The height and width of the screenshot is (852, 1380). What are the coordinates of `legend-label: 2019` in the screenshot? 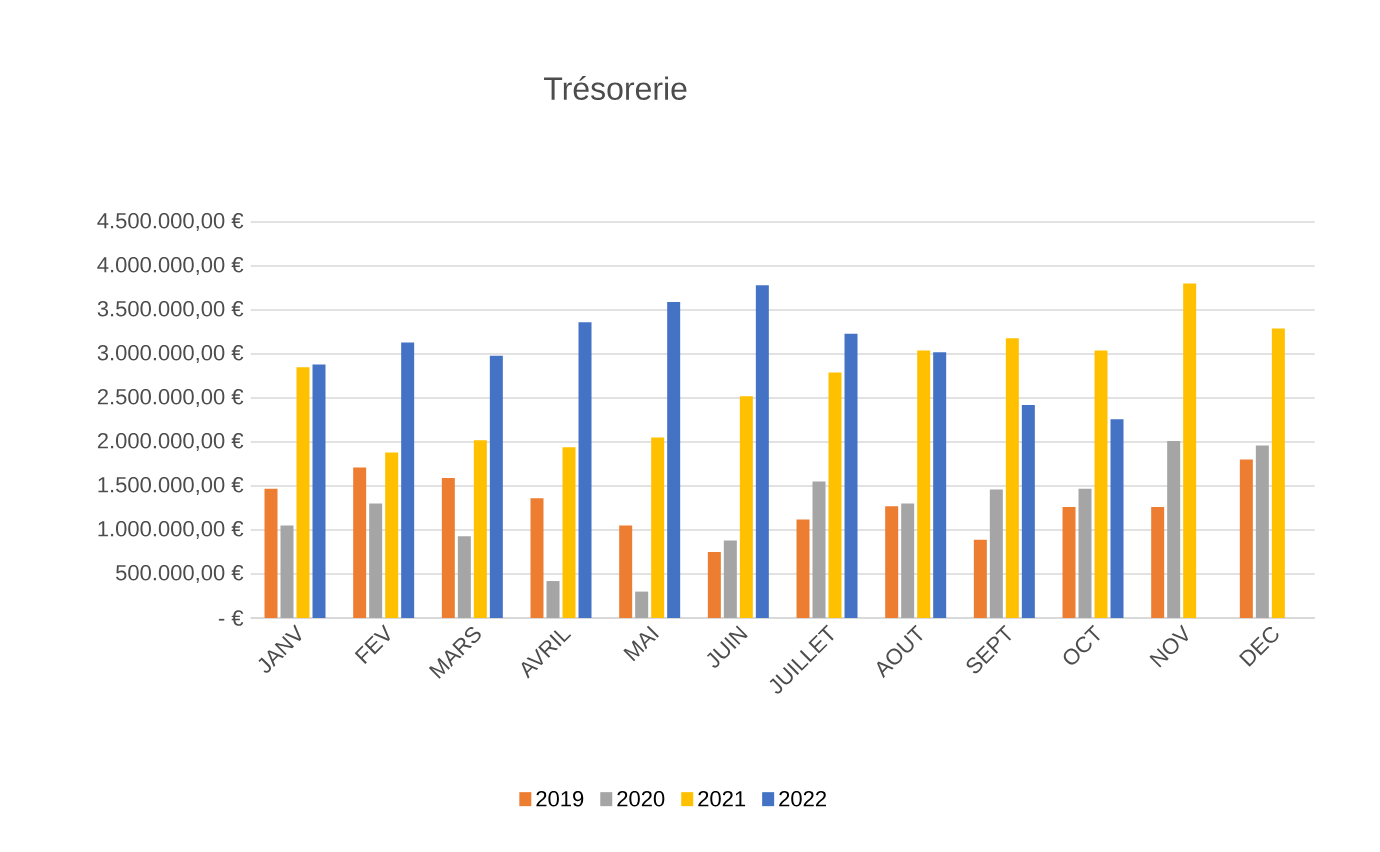 It's located at (560, 799).